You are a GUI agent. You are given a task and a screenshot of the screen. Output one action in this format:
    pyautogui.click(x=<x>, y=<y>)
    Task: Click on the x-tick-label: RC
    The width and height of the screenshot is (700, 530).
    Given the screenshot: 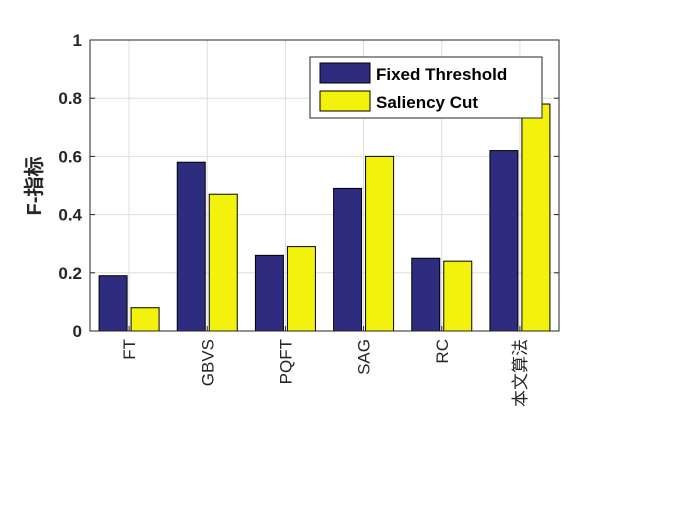 What is the action you would take?
    pyautogui.click(x=442, y=351)
    